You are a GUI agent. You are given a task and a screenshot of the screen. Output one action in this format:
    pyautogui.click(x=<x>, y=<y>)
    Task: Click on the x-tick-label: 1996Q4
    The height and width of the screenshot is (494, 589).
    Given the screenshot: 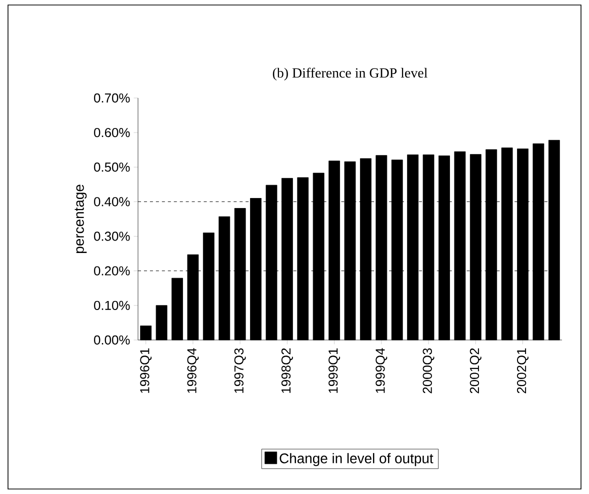 What is the action you would take?
    pyautogui.click(x=193, y=370)
    